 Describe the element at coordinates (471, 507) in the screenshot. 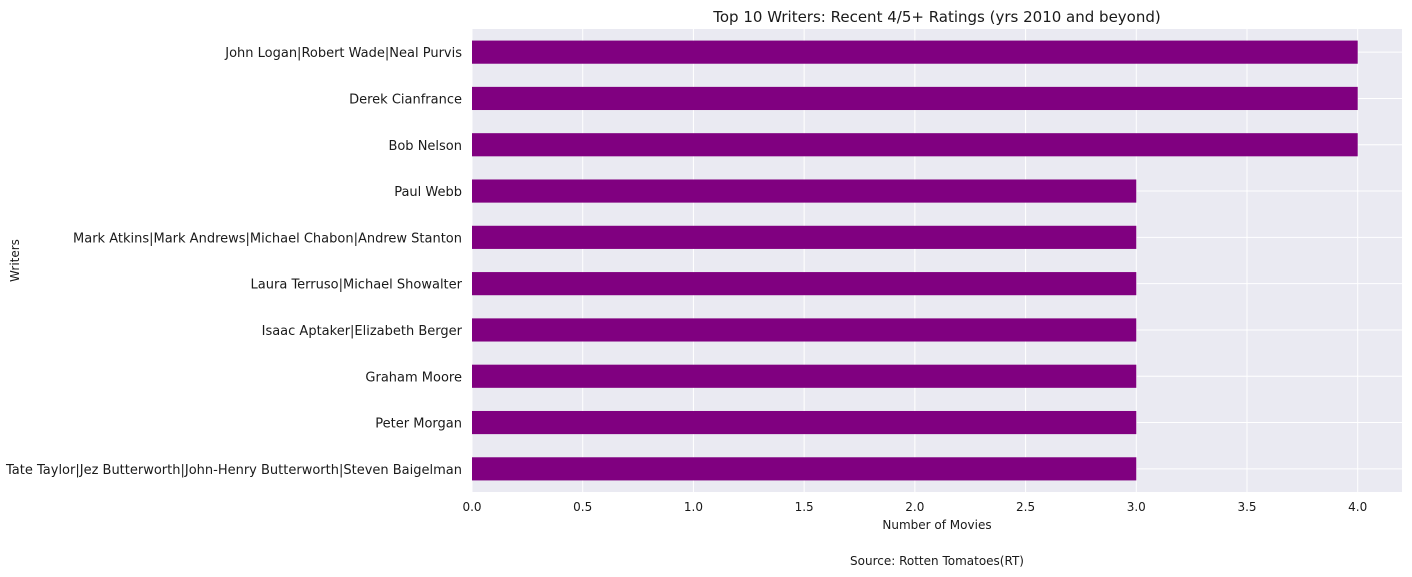

I see `x-tick-label: 0.0` at that location.